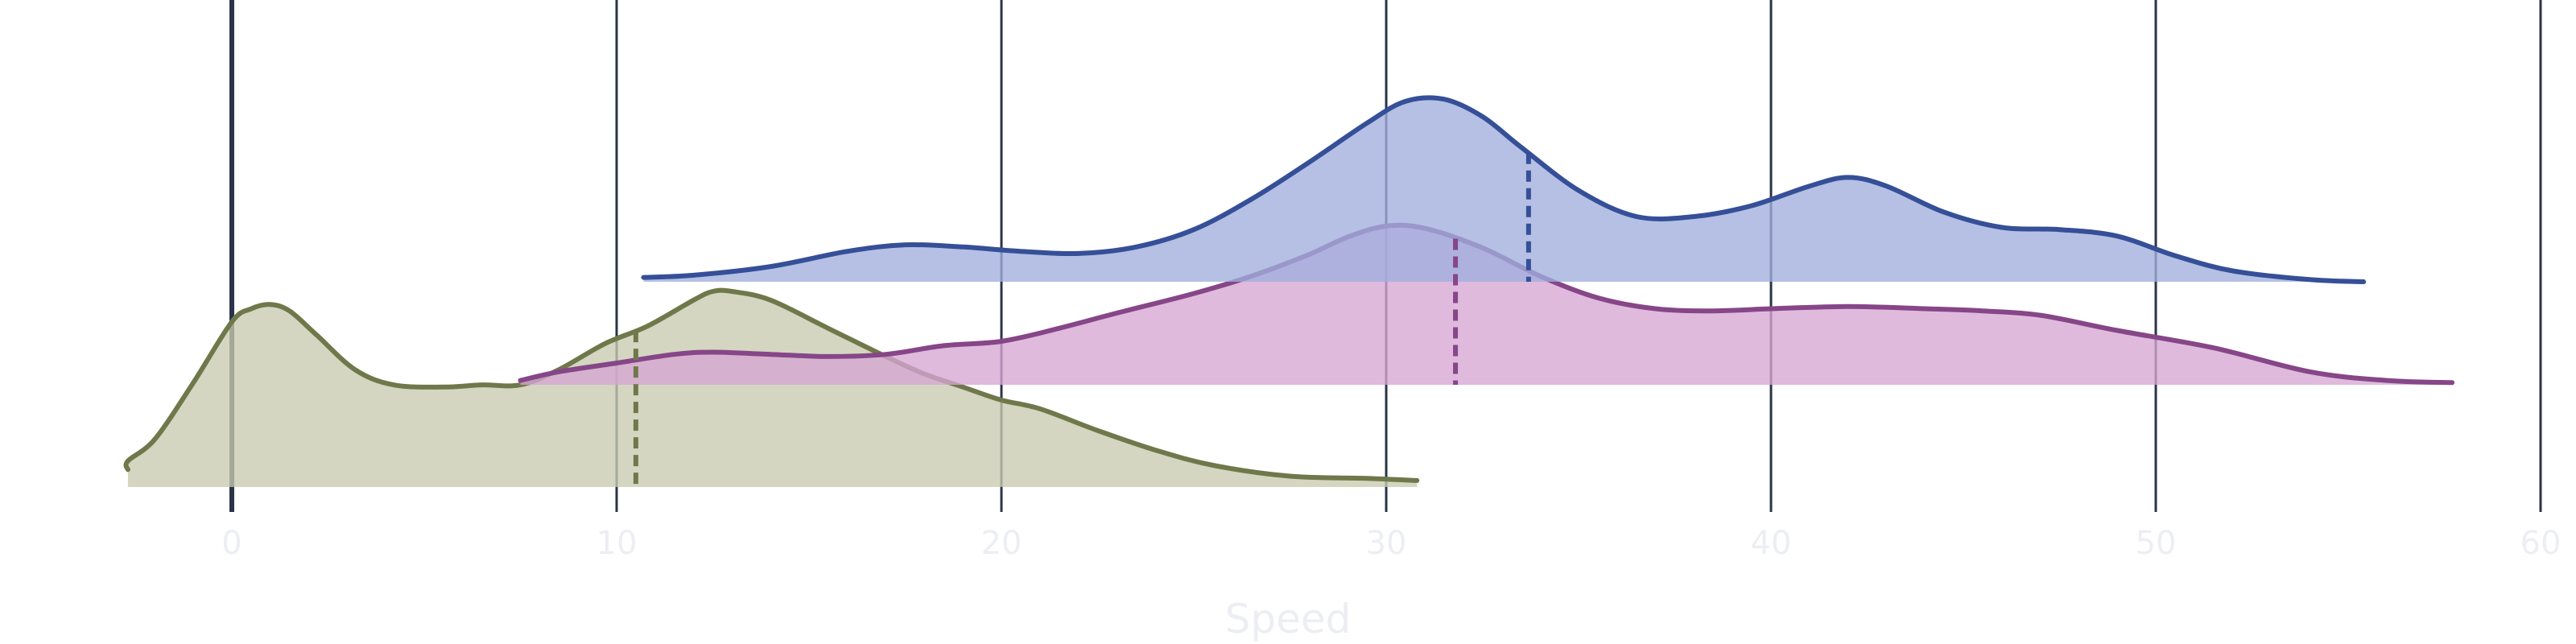  What do you see at coordinates (1001, 543) in the screenshot?
I see `x-tick-label-20: 20` at bounding box center [1001, 543].